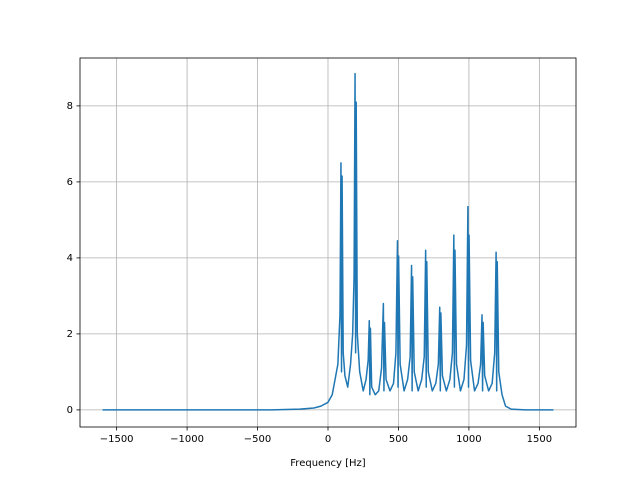  What do you see at coordinates (70, 182) in the screenshot?
I see `y-tick-label: 6` at bounding box center [70, 182].